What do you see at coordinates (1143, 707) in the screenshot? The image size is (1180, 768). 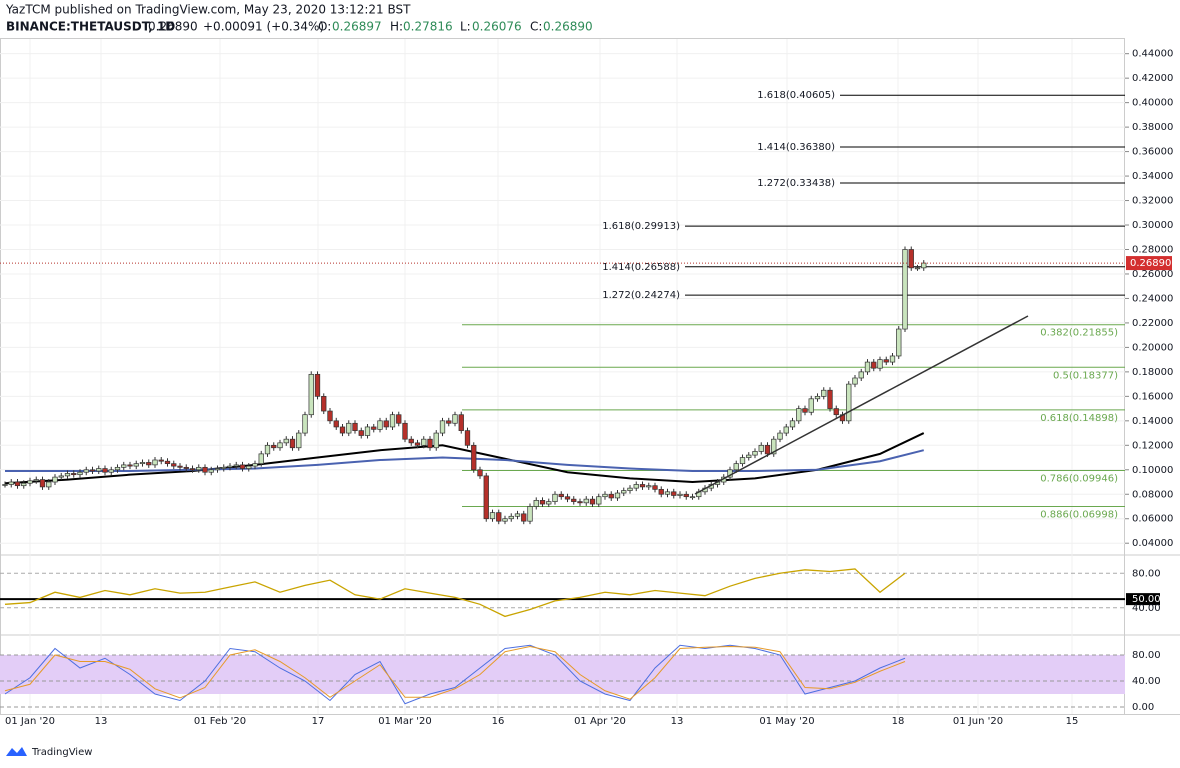 I see `stoch-tick-label: 0.00` at bounding box center [1143, 707].